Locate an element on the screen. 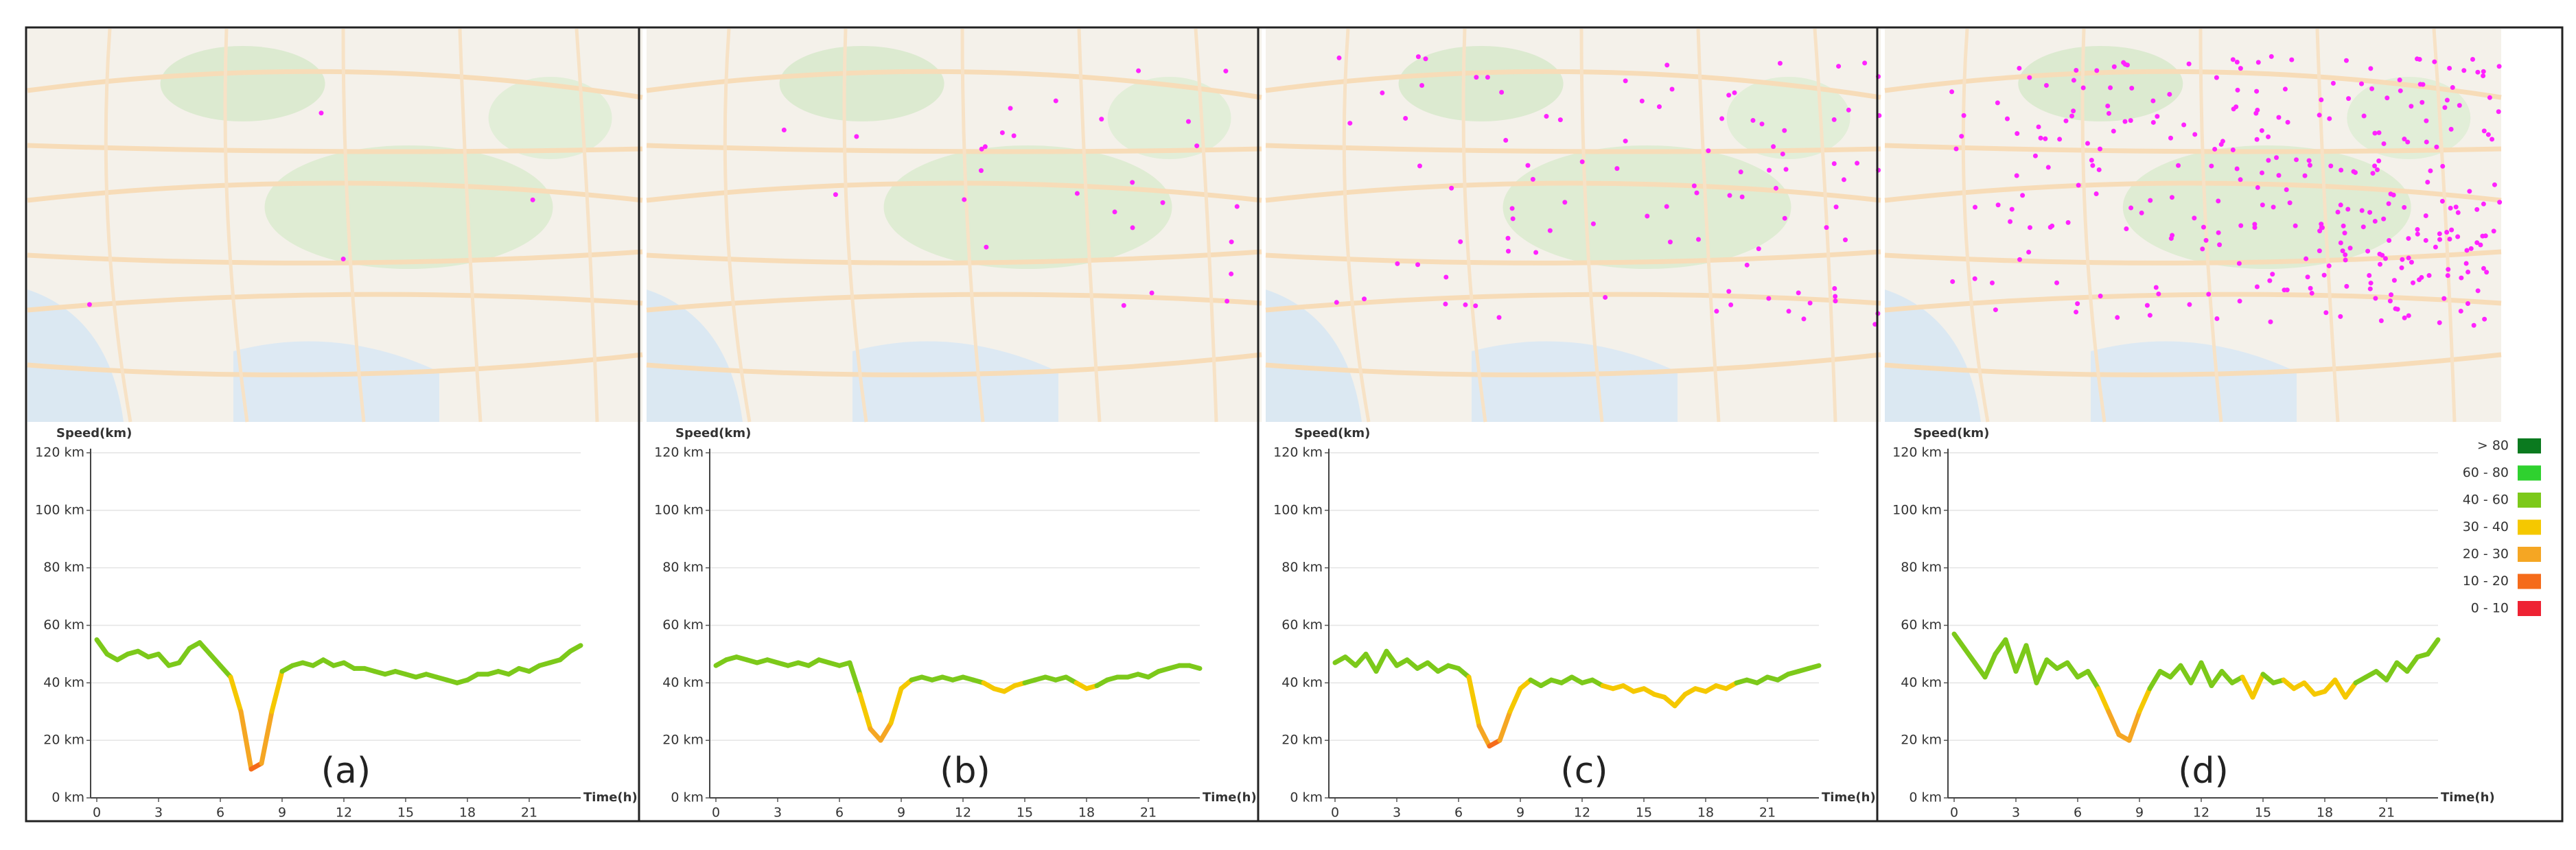 This screenshot has height=850, width=2576. y-tick-label: 0 km is located at coordinates (1306, 798).